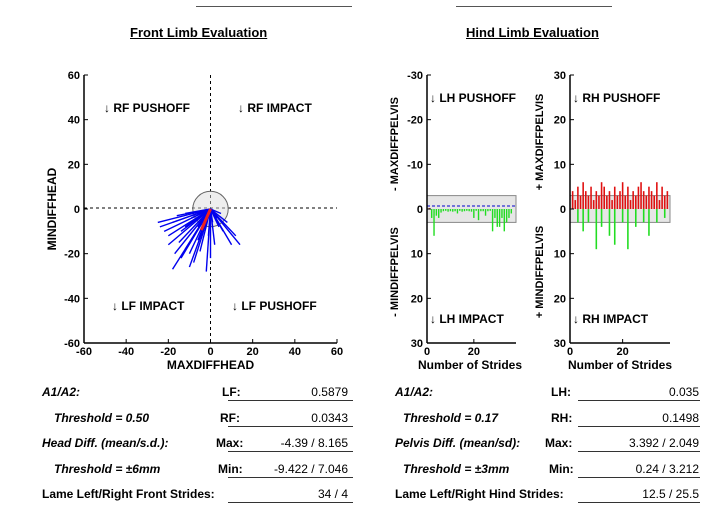 The image size is (702, 506). Describe the element at coordinates (329, 418) in the screenshot. I see `front-rf-value: 0.0343` at that location.